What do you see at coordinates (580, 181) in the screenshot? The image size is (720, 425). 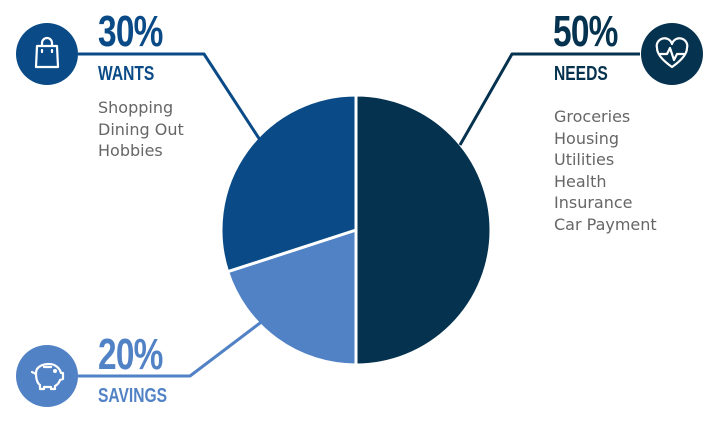 I see `list-item: Health` at bounding box center [580, 181].